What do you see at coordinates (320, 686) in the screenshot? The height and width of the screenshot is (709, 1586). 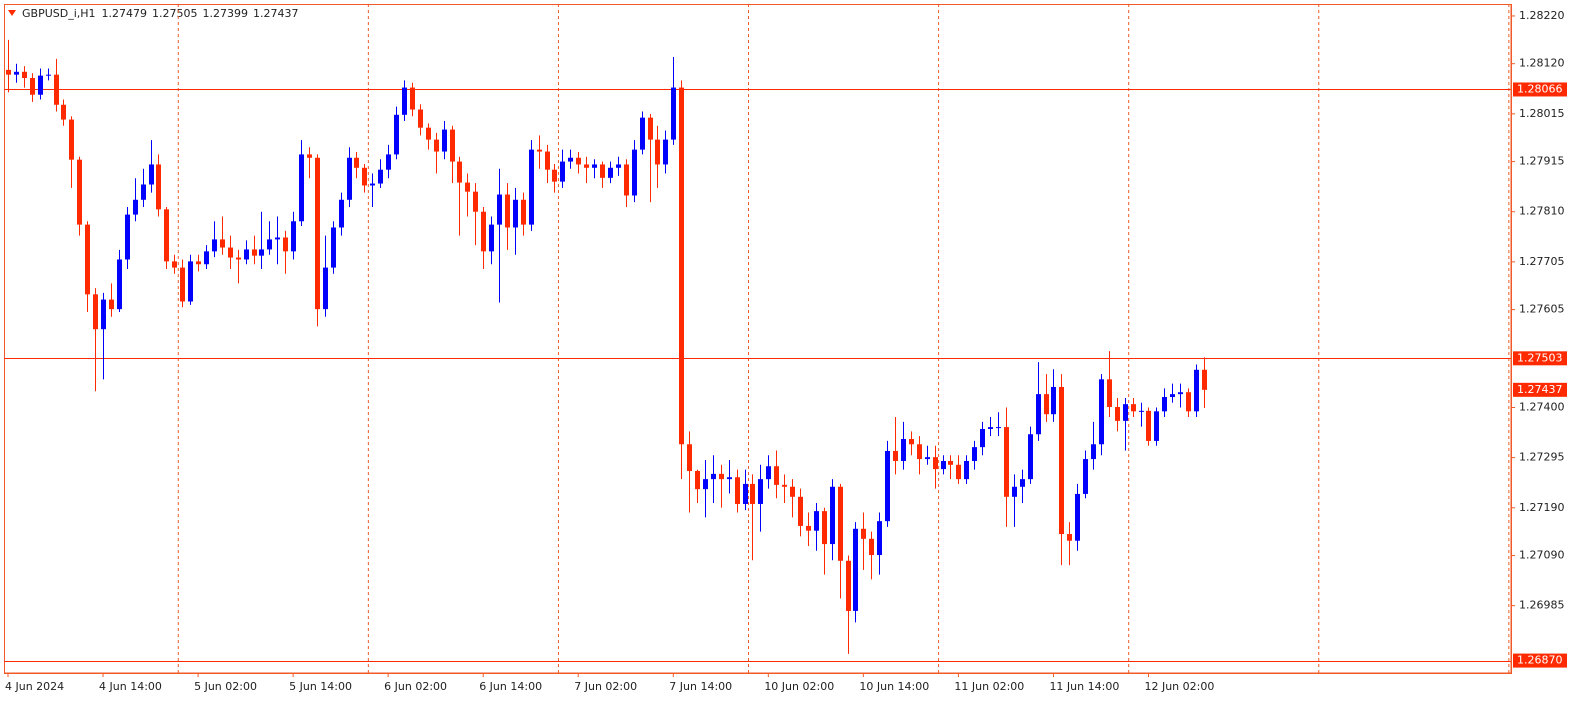 I see `x-tick-label: 5 Jun 14:00` at bounding box center [320, 686].